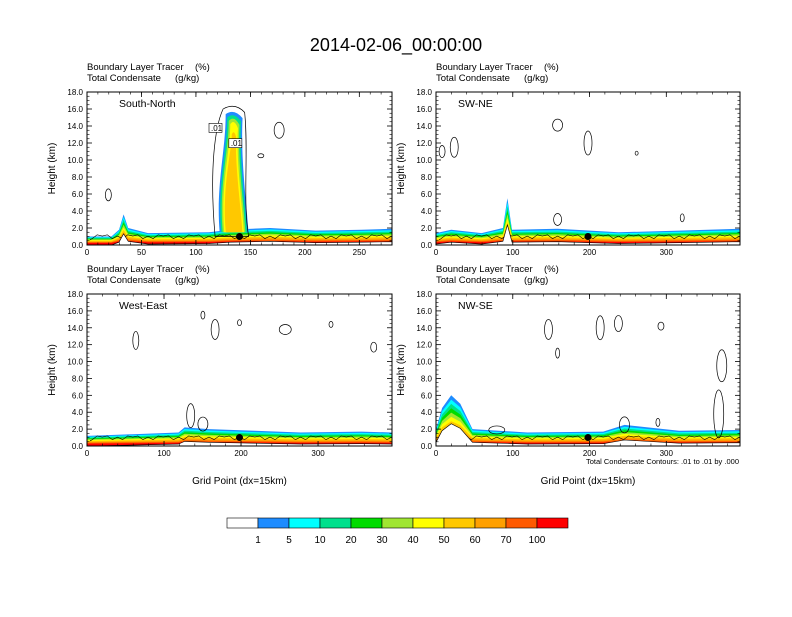 This screenshot has width=792, height=617. I want to click on contour-label-box, so click(215, 128).